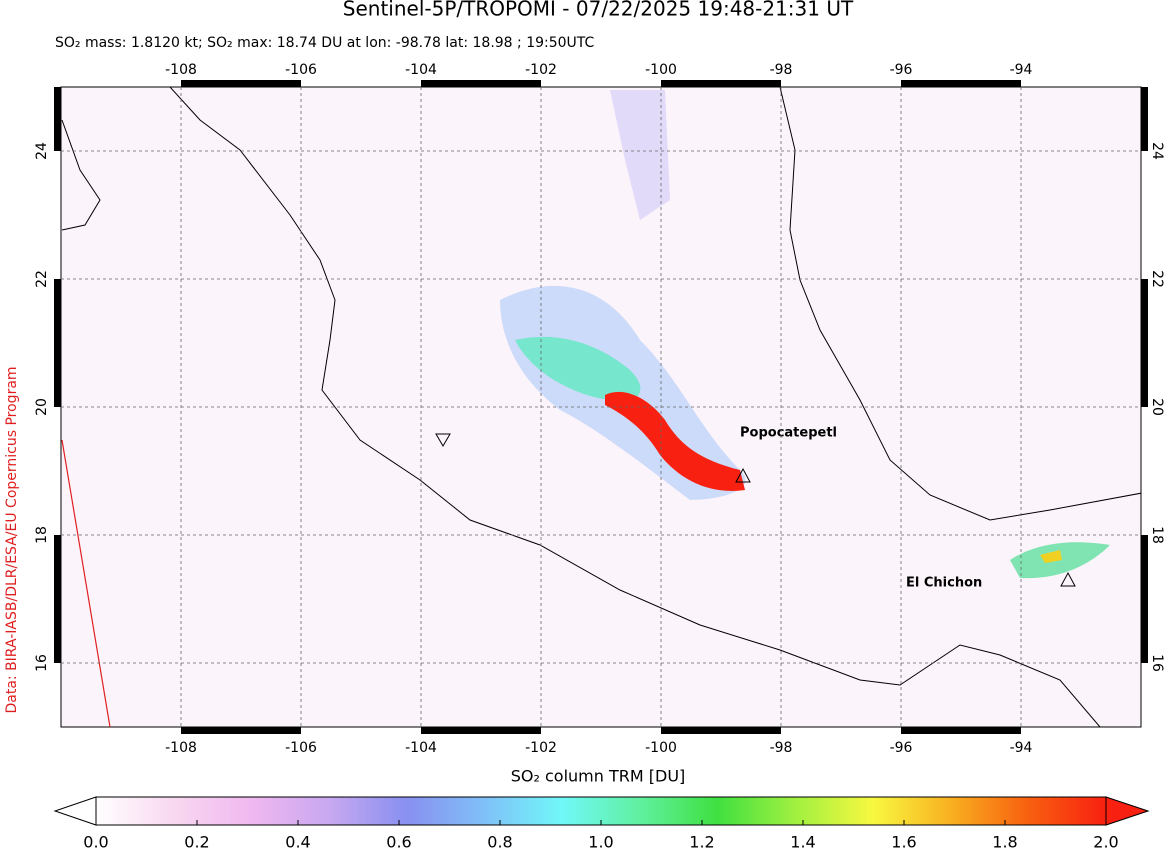 The image size is (1166, 853). Describe the element at coordinates (297, 842) in the screenshot. I see `colorbar-tick-label: 0.4` at that location.